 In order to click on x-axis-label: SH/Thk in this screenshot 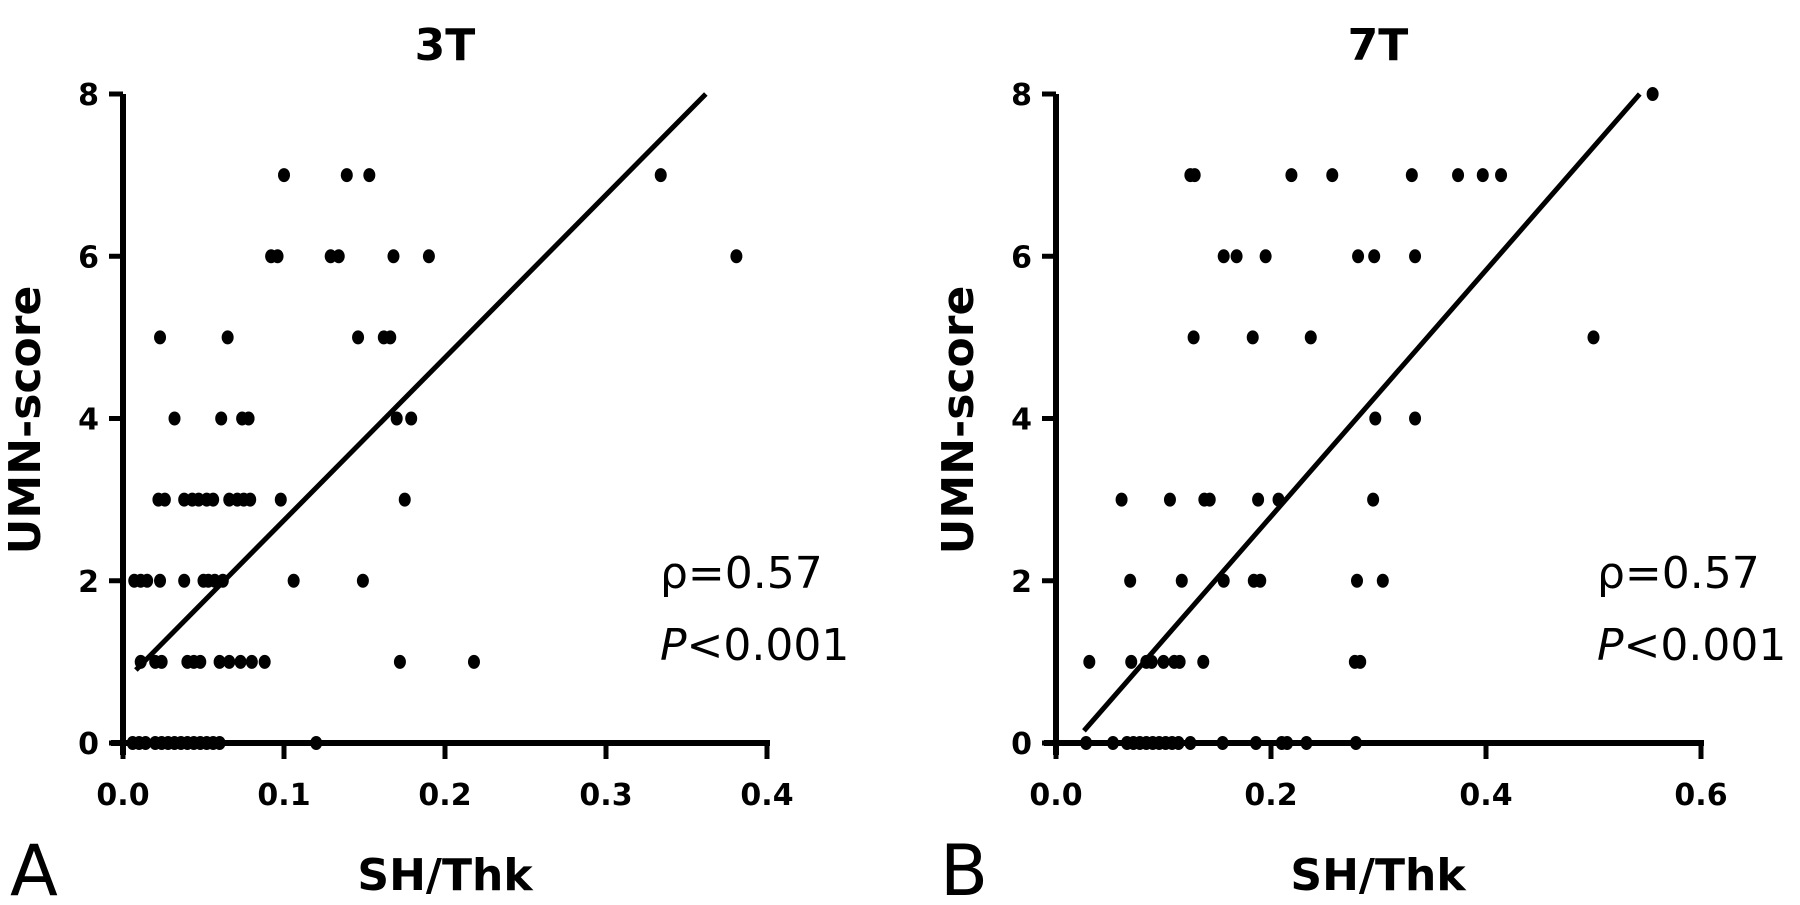, I will do `click(1378, 875)`.